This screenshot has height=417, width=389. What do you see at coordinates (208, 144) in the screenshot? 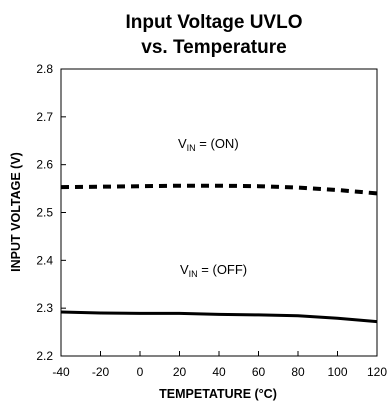
I see `series-label-on: VIN = (ON)` at bounding box center [208, 144].